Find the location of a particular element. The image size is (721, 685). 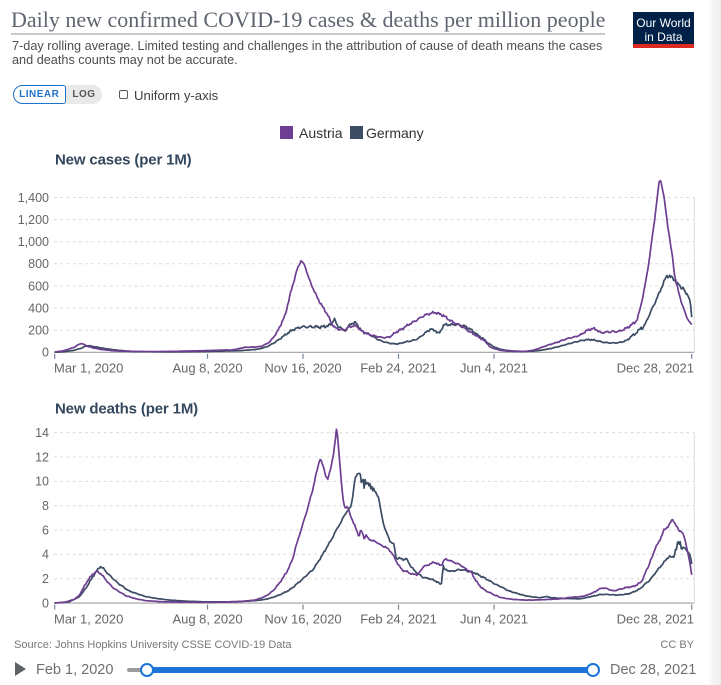

svg-text: 14 is located at coordinates (42, 433).